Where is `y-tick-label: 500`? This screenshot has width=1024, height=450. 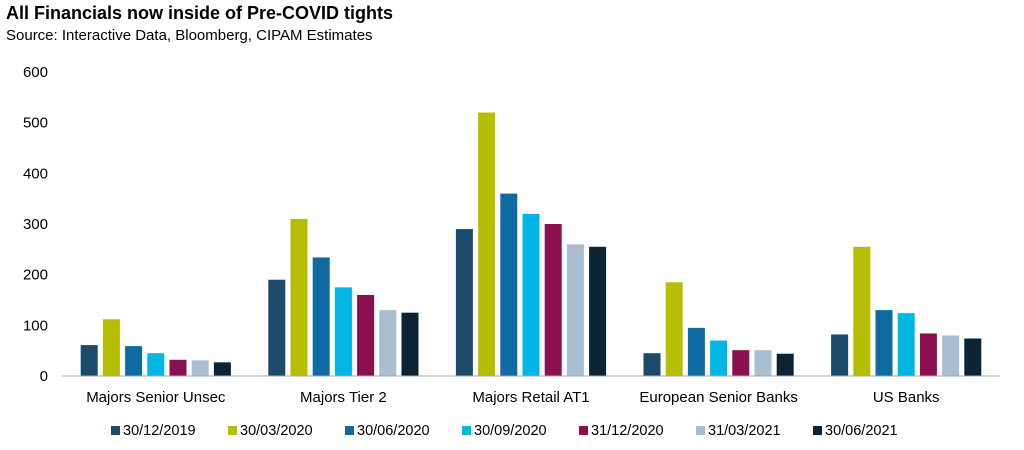 y-tick-label: 500 is located at coordinates (35, 123).